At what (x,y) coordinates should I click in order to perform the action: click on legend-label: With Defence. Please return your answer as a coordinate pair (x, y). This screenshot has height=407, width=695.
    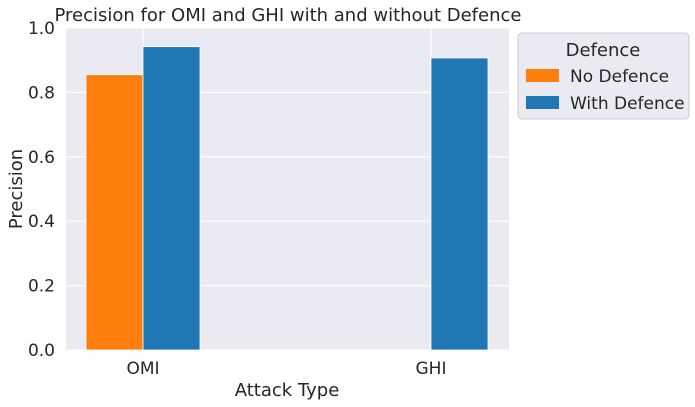
    Looking at the image, I should click on (627, 104).